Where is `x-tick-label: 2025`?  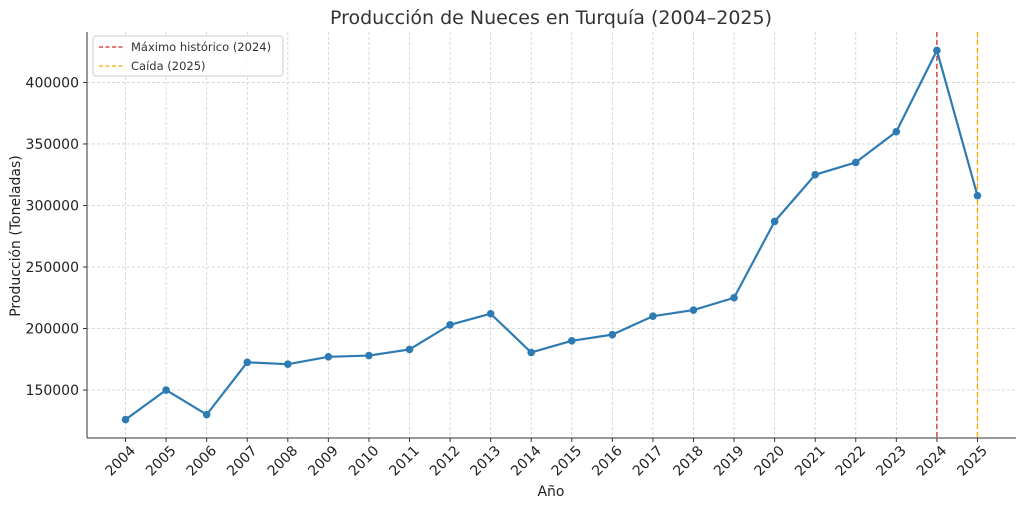
x-tick-label: 2025 is located at coordinates (972, 461).